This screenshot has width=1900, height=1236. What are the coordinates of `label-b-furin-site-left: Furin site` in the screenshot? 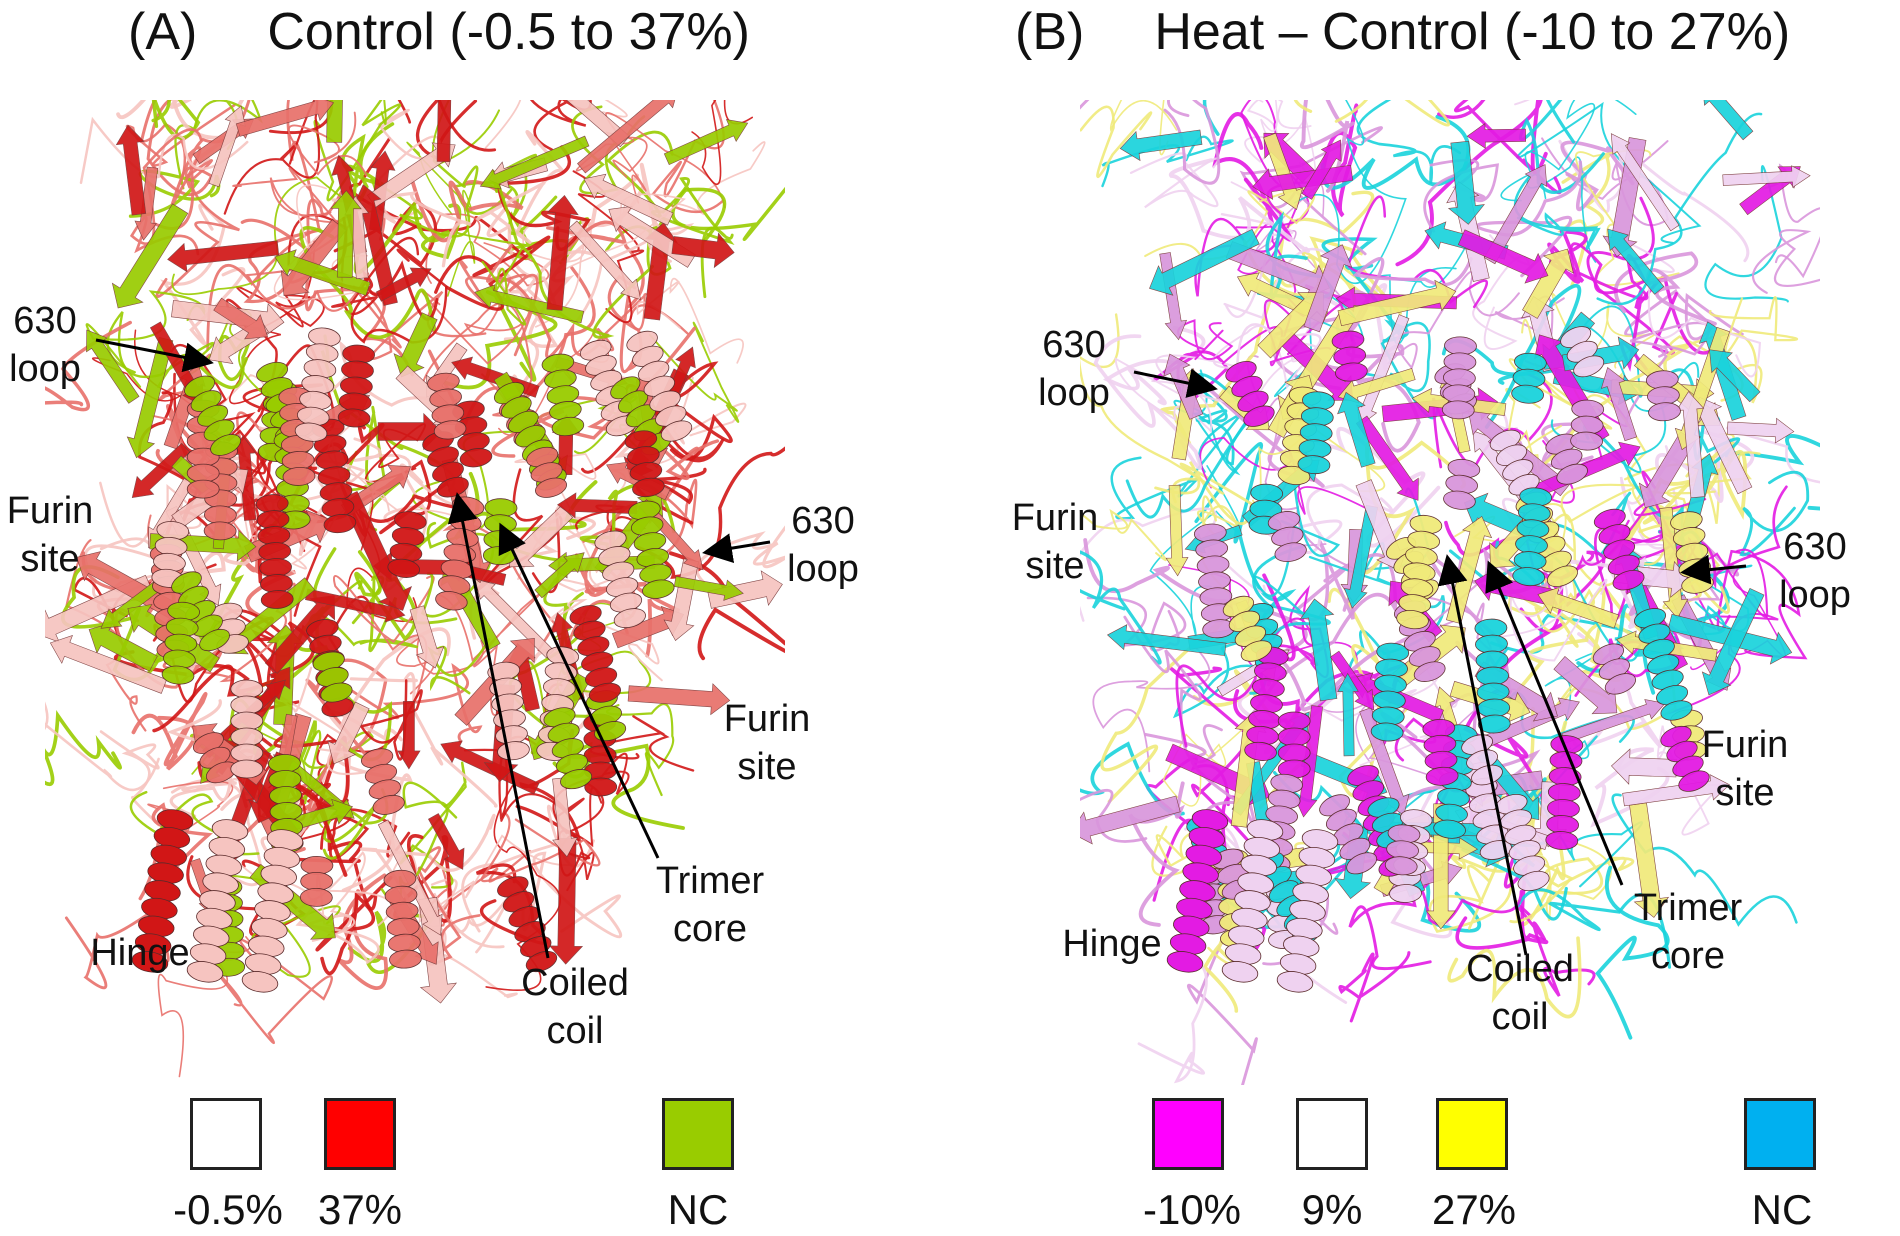 It's located at (1055, 542).